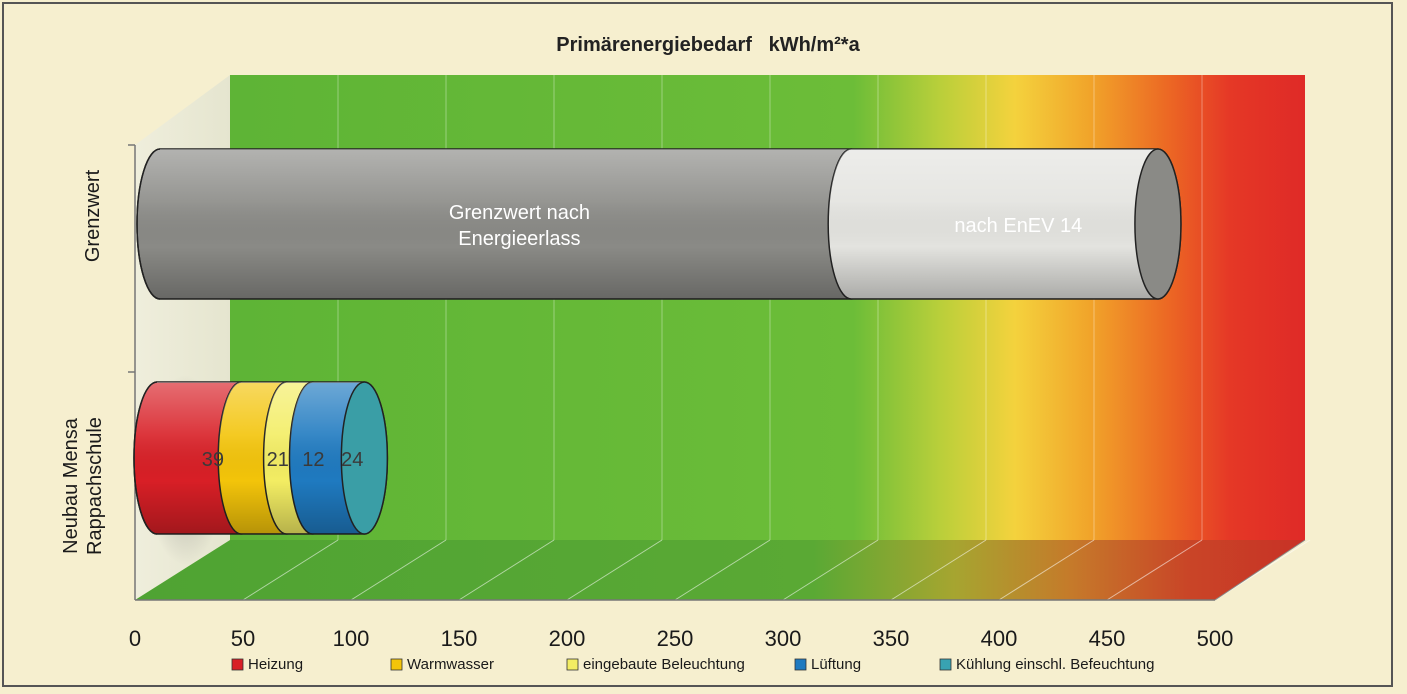  Describe the element at coordinates (95, 486) in the screenshot. I see `category-label-line: Rappachschule` at that location.